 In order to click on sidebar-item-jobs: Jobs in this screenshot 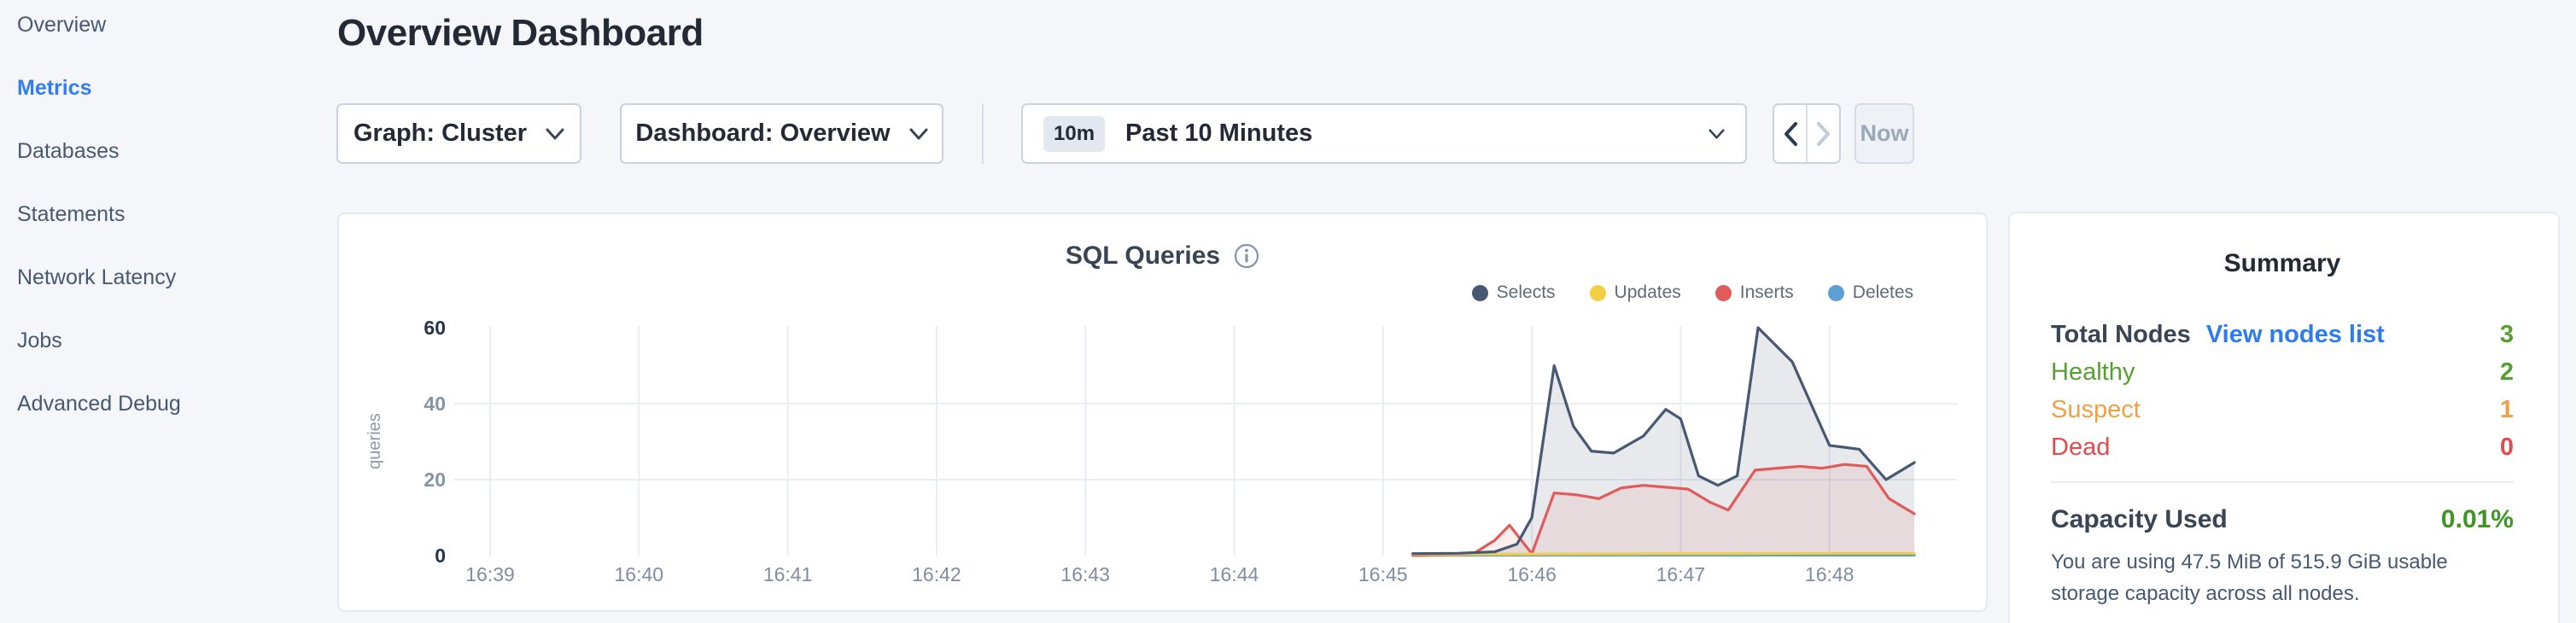, I will do `click(39, 340)`.